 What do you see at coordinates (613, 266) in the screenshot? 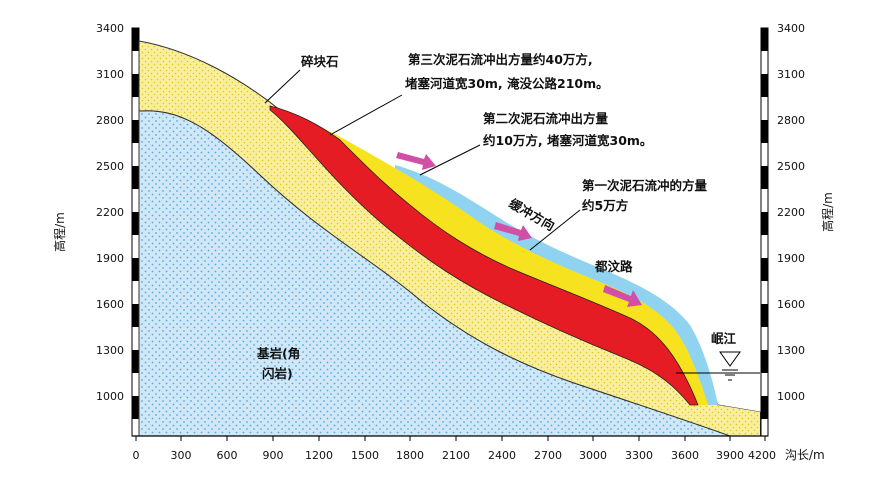
I see `road-label: 都汶路` at bounding box center [613, 266].